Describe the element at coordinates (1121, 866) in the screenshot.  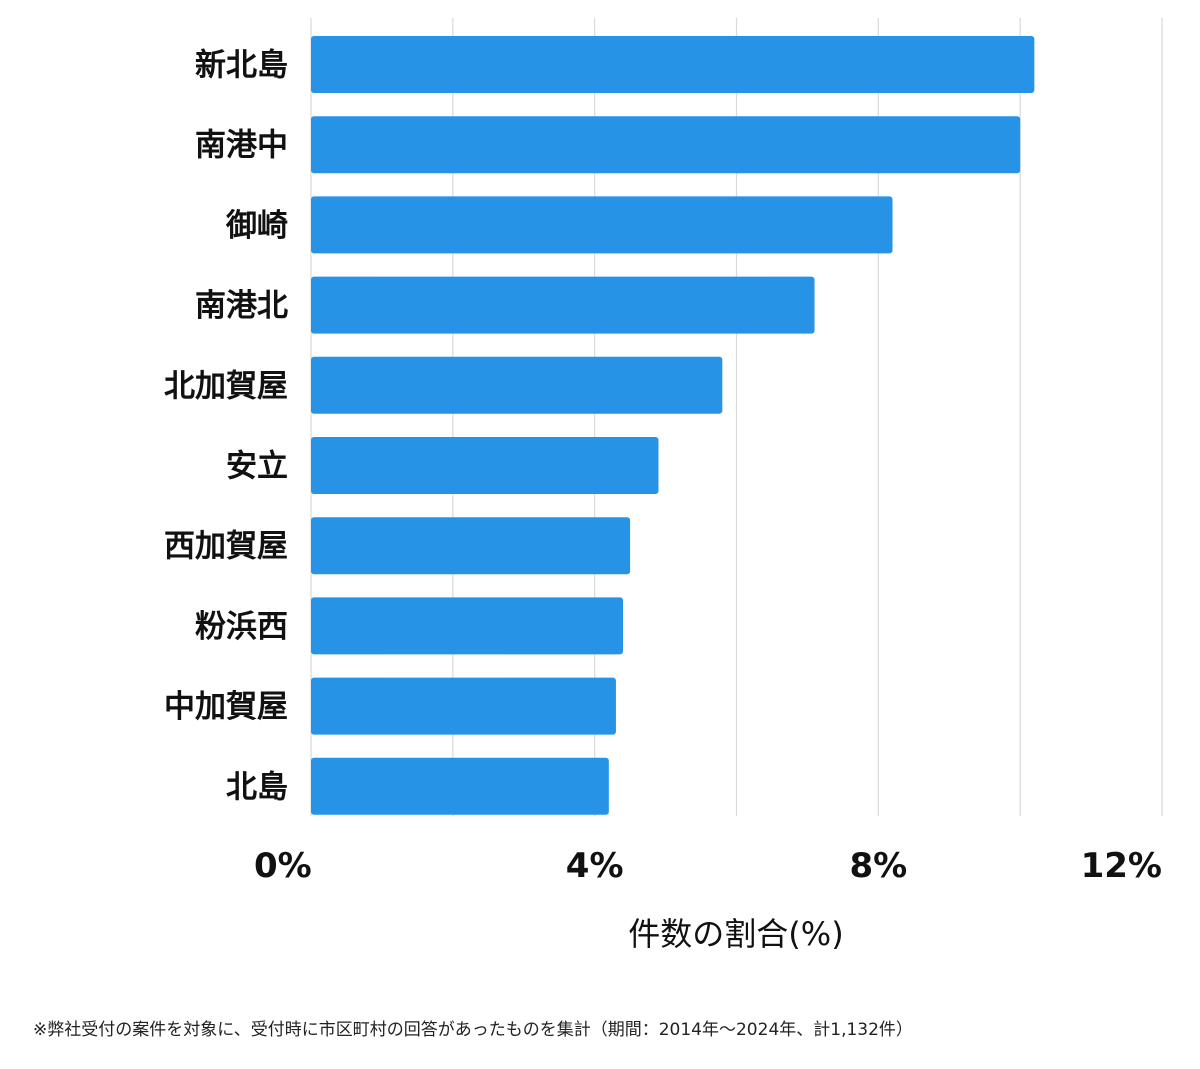
I see `x-tick-label: 12%` at that location.